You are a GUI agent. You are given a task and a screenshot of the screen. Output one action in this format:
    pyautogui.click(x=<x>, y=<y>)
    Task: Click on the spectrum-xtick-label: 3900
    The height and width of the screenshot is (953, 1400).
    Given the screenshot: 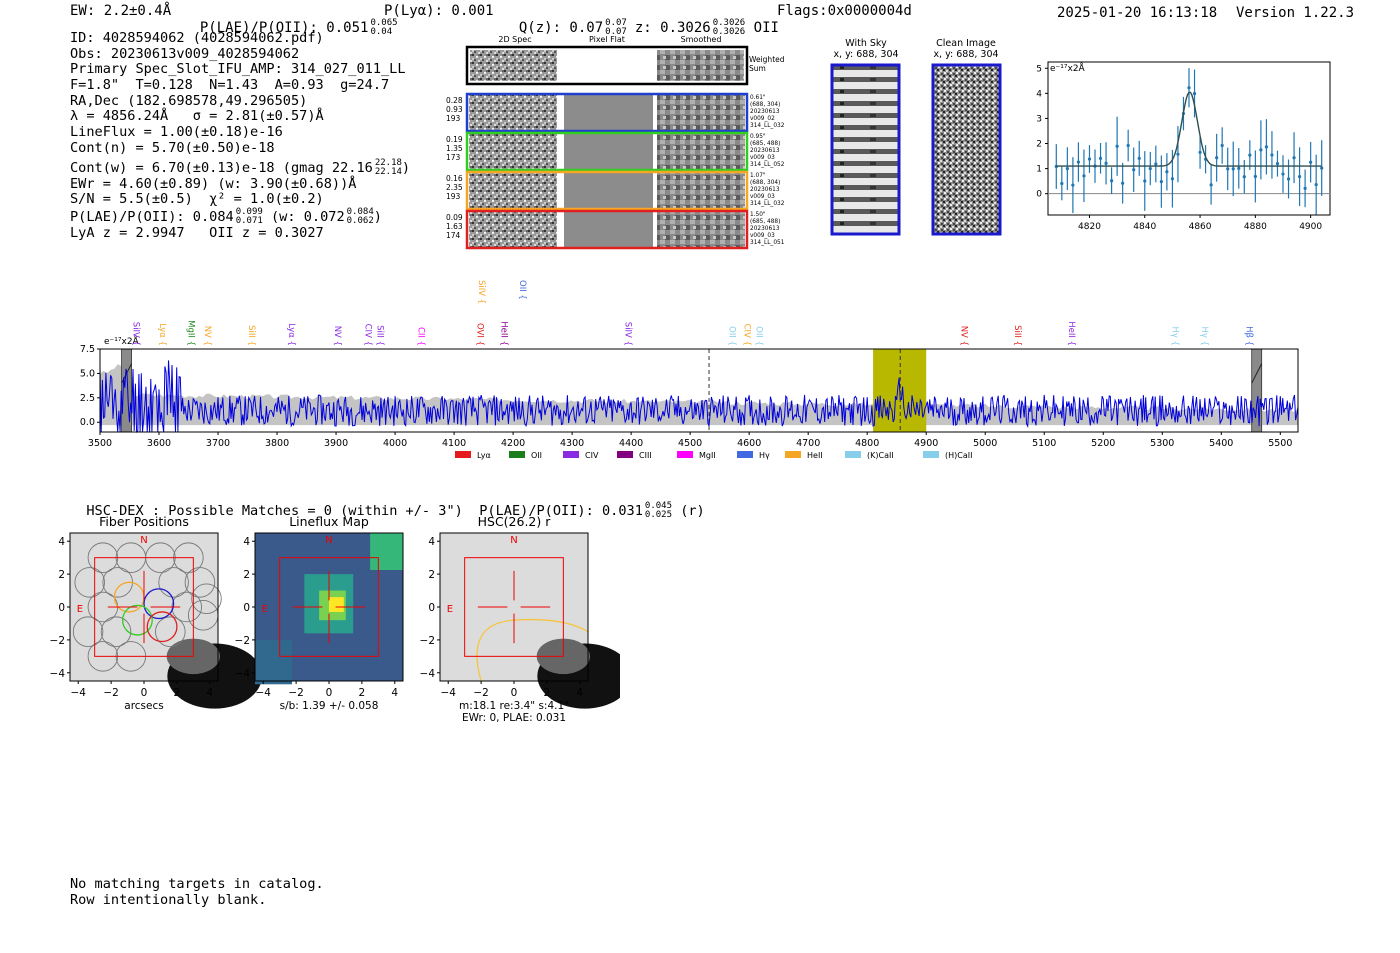 What is the action you would take?
    pyautogui.click(x=336, y=443)
    